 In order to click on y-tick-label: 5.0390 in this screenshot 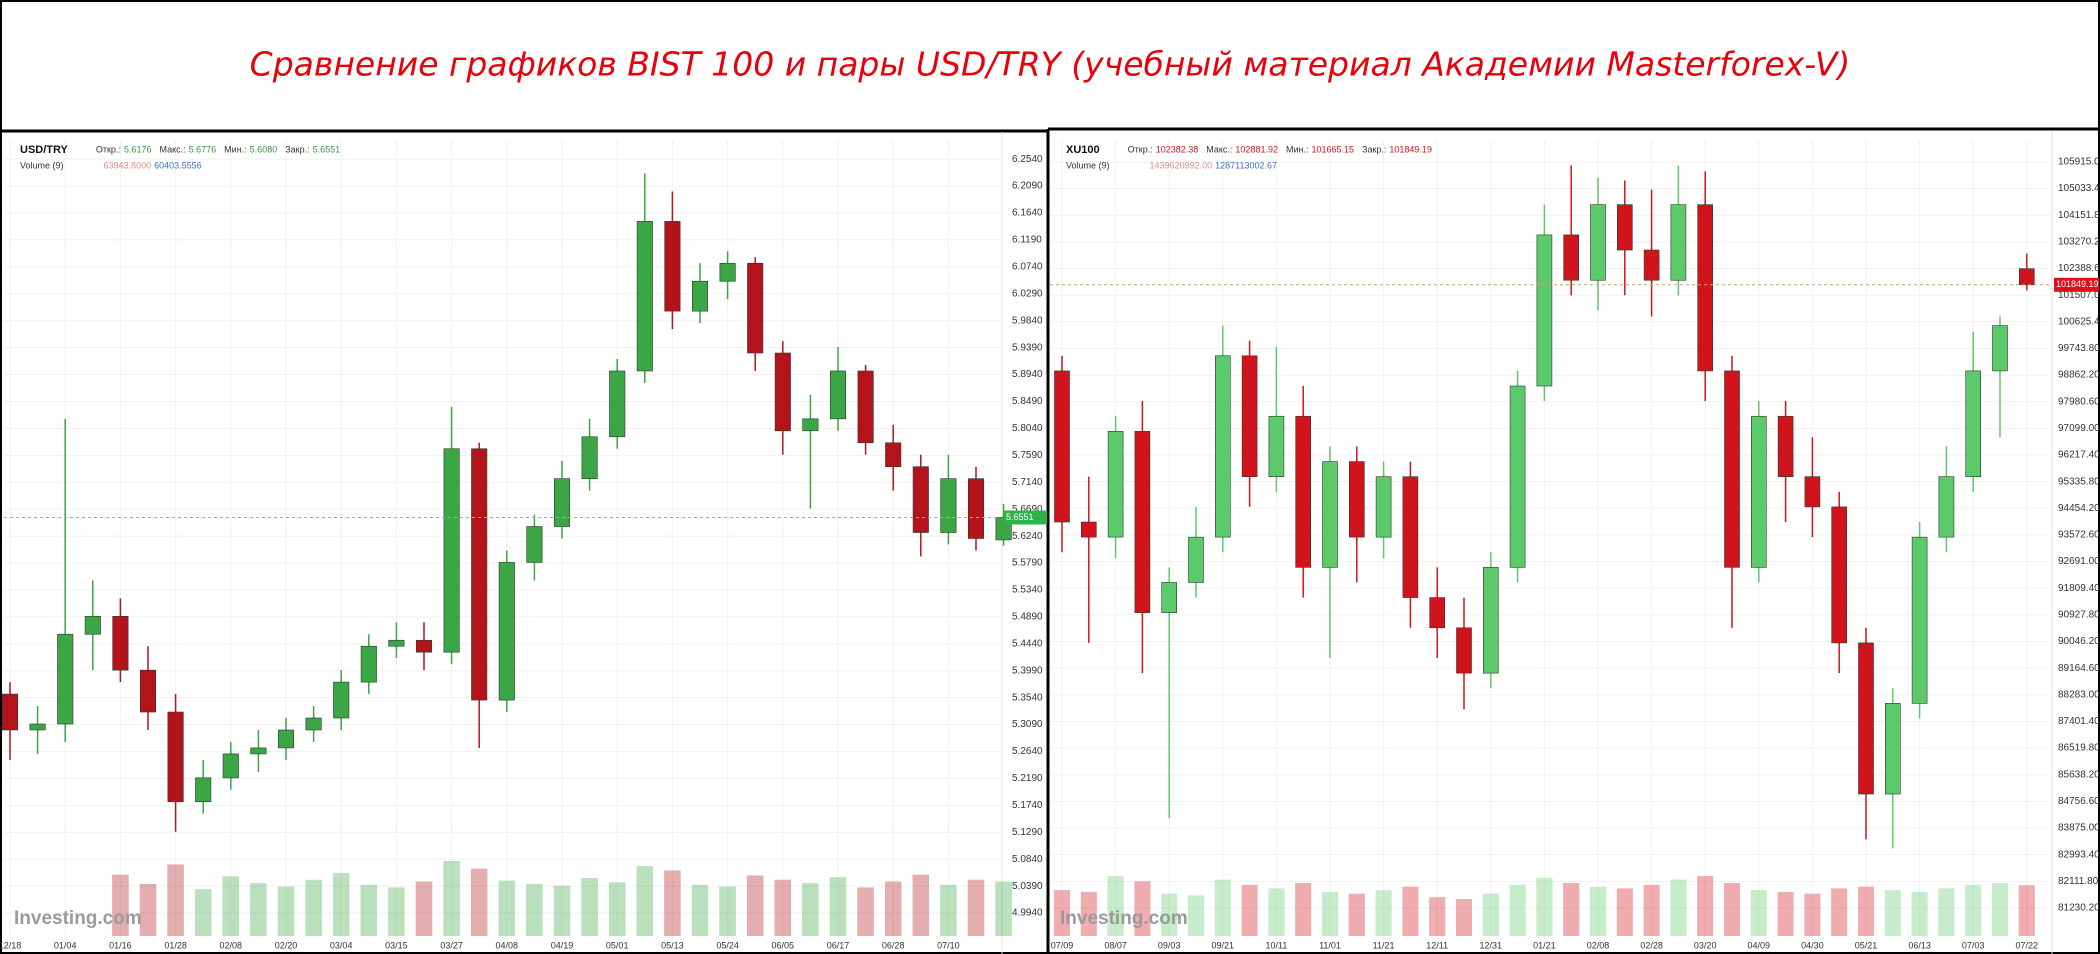, I will do `click(1027, 886)`.